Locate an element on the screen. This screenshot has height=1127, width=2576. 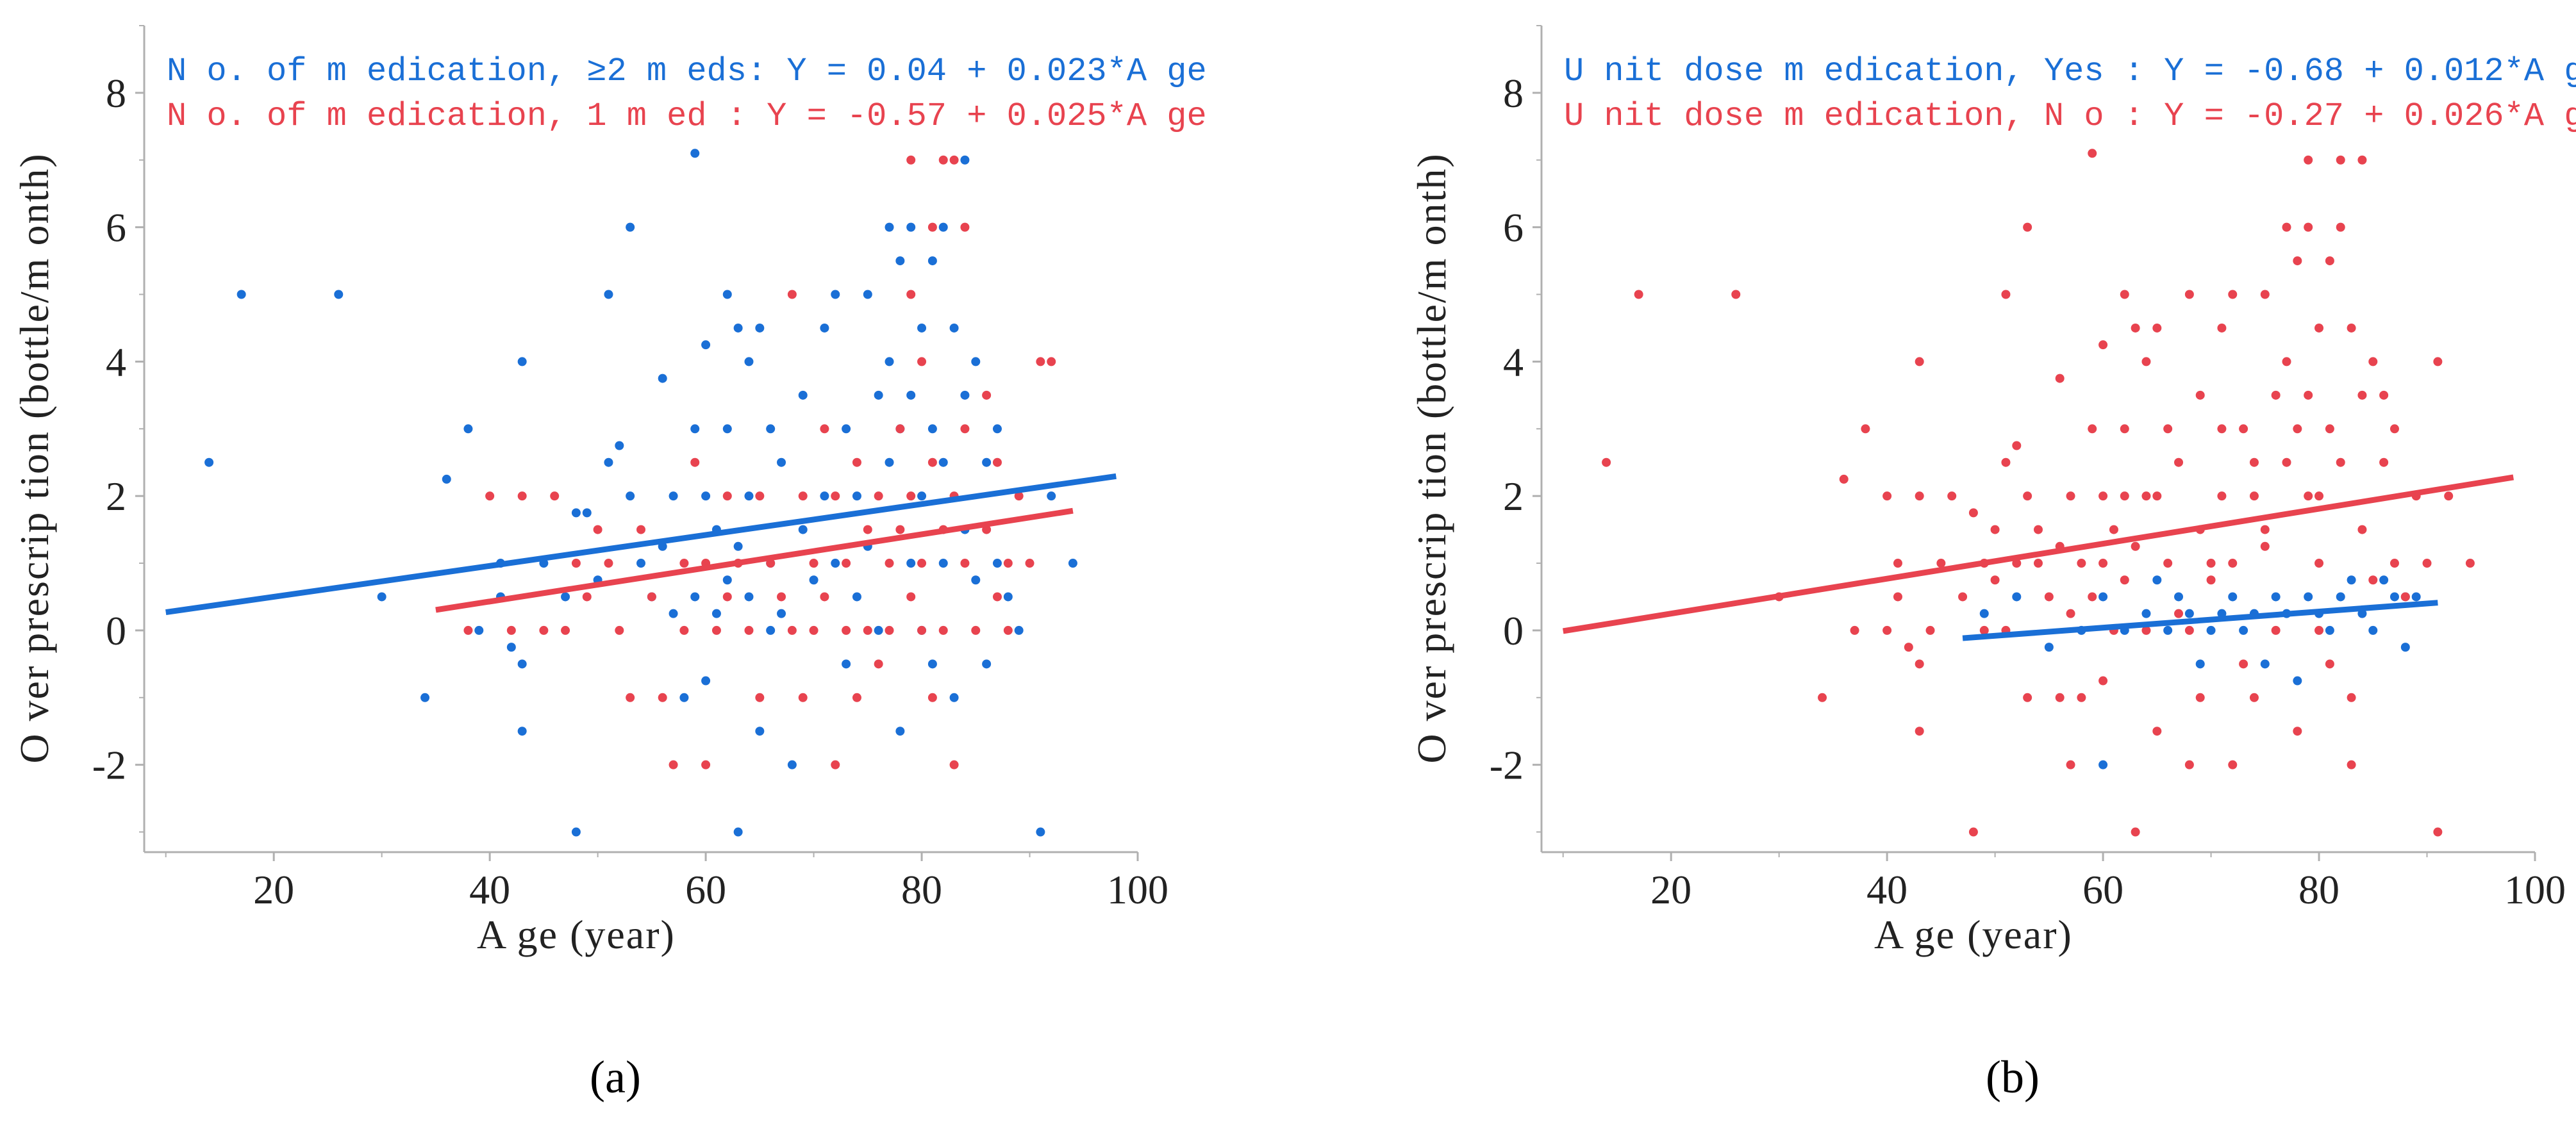
regression-line-blue is located at coordinates (641, 544).